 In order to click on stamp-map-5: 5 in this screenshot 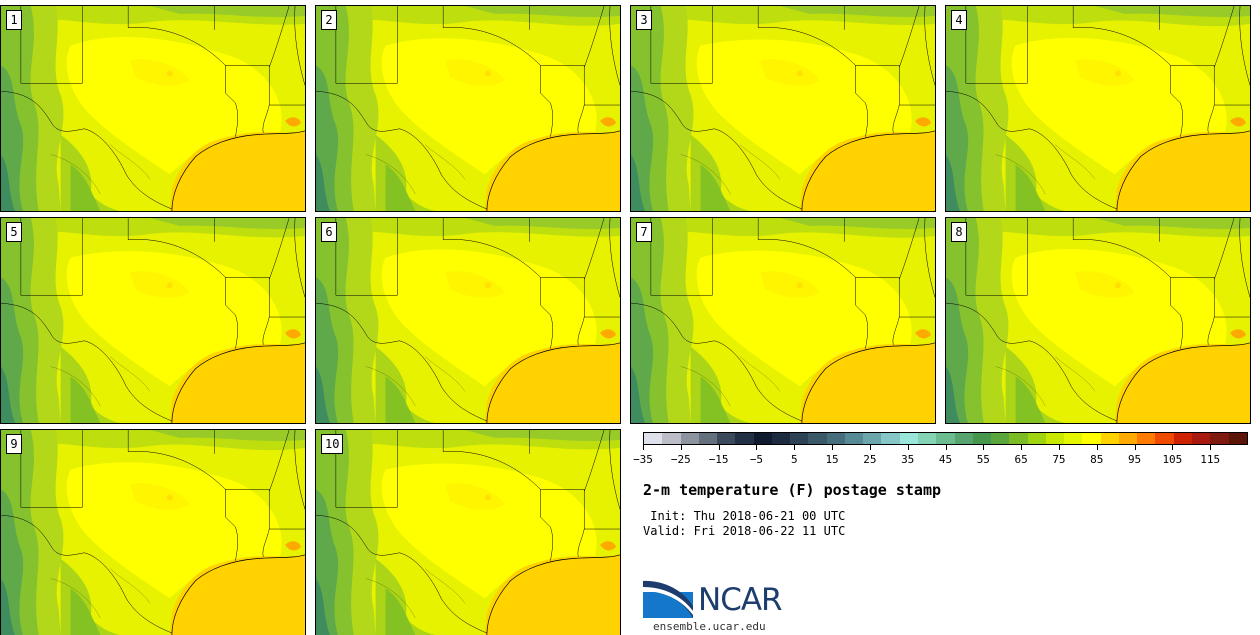, I will do `click(153, 320)`.